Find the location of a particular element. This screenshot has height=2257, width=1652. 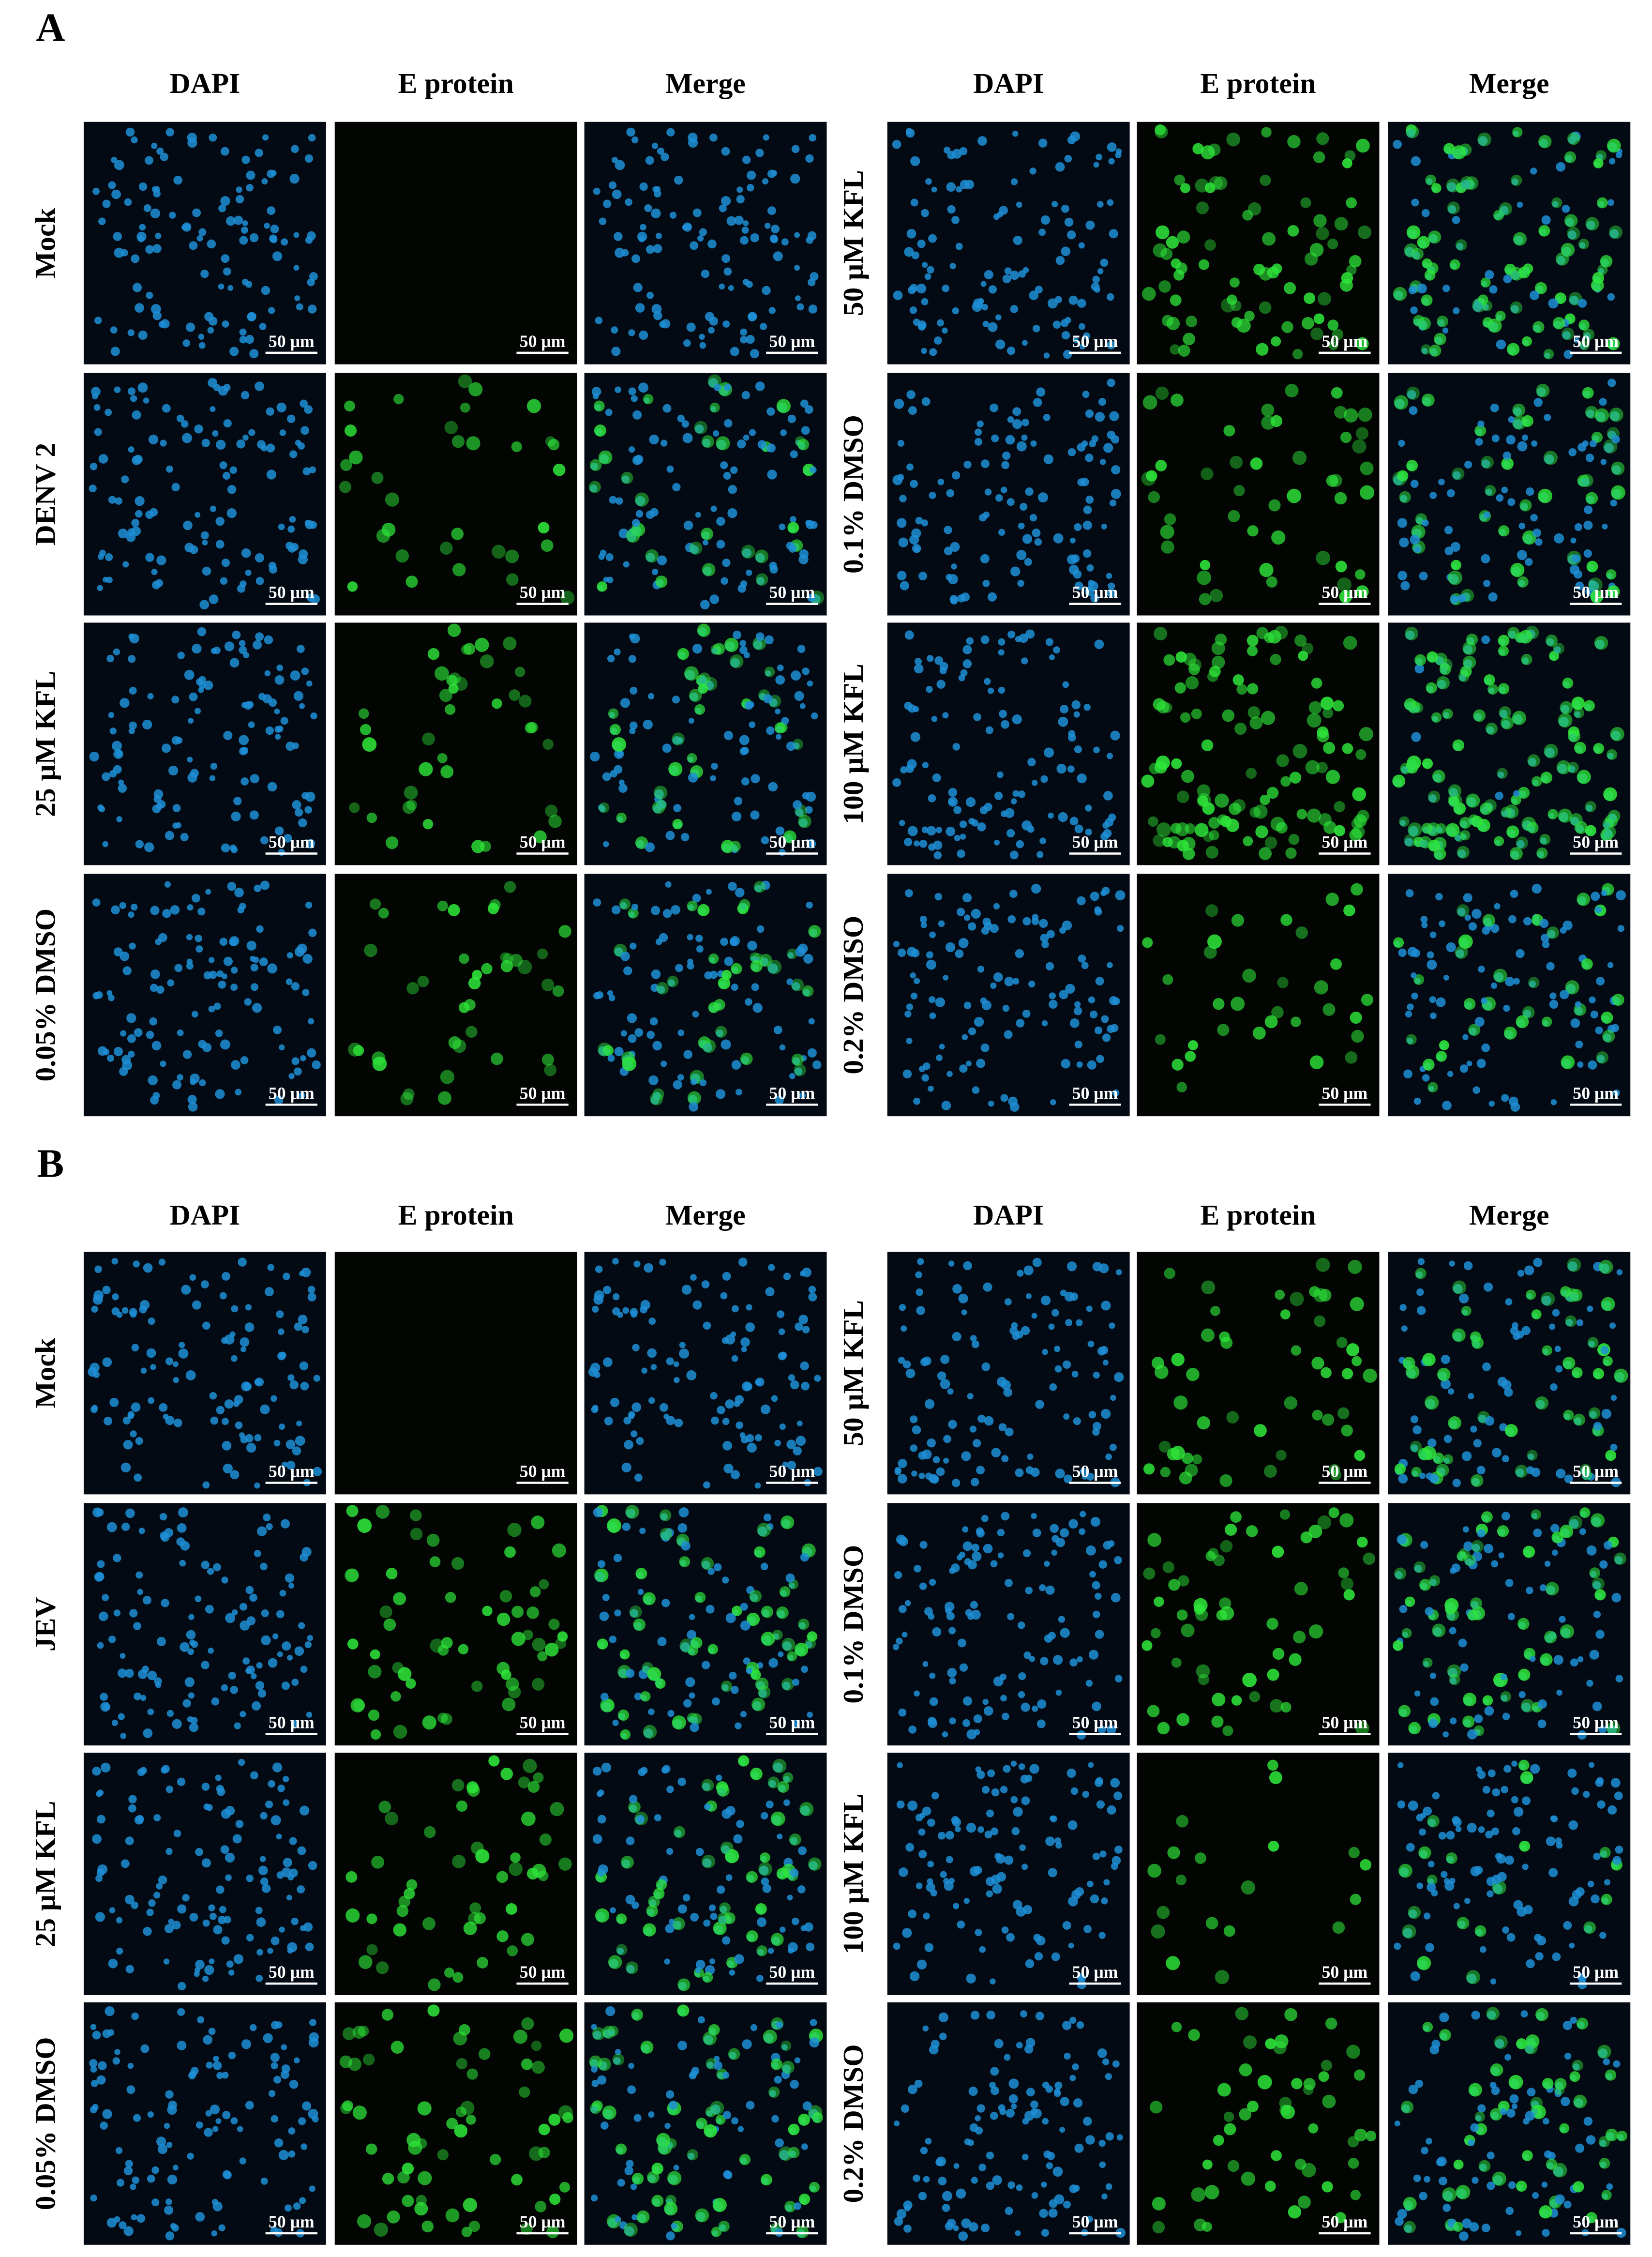

column-header: DAPI is located at coordinates (205, 1215).